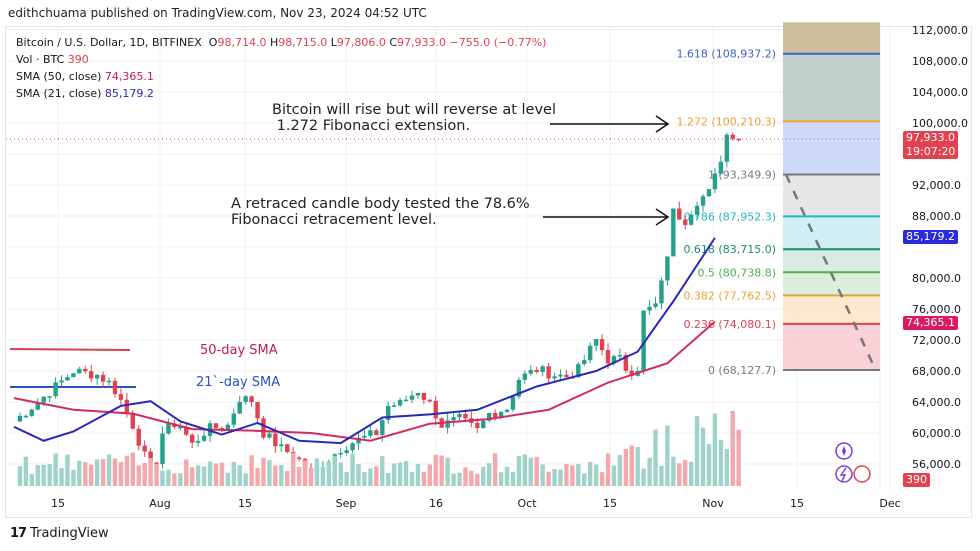 The height and width of the screenshot is (551, 980). I want to click on tradingview-logo: 17 TradingView, so click(59, 533).